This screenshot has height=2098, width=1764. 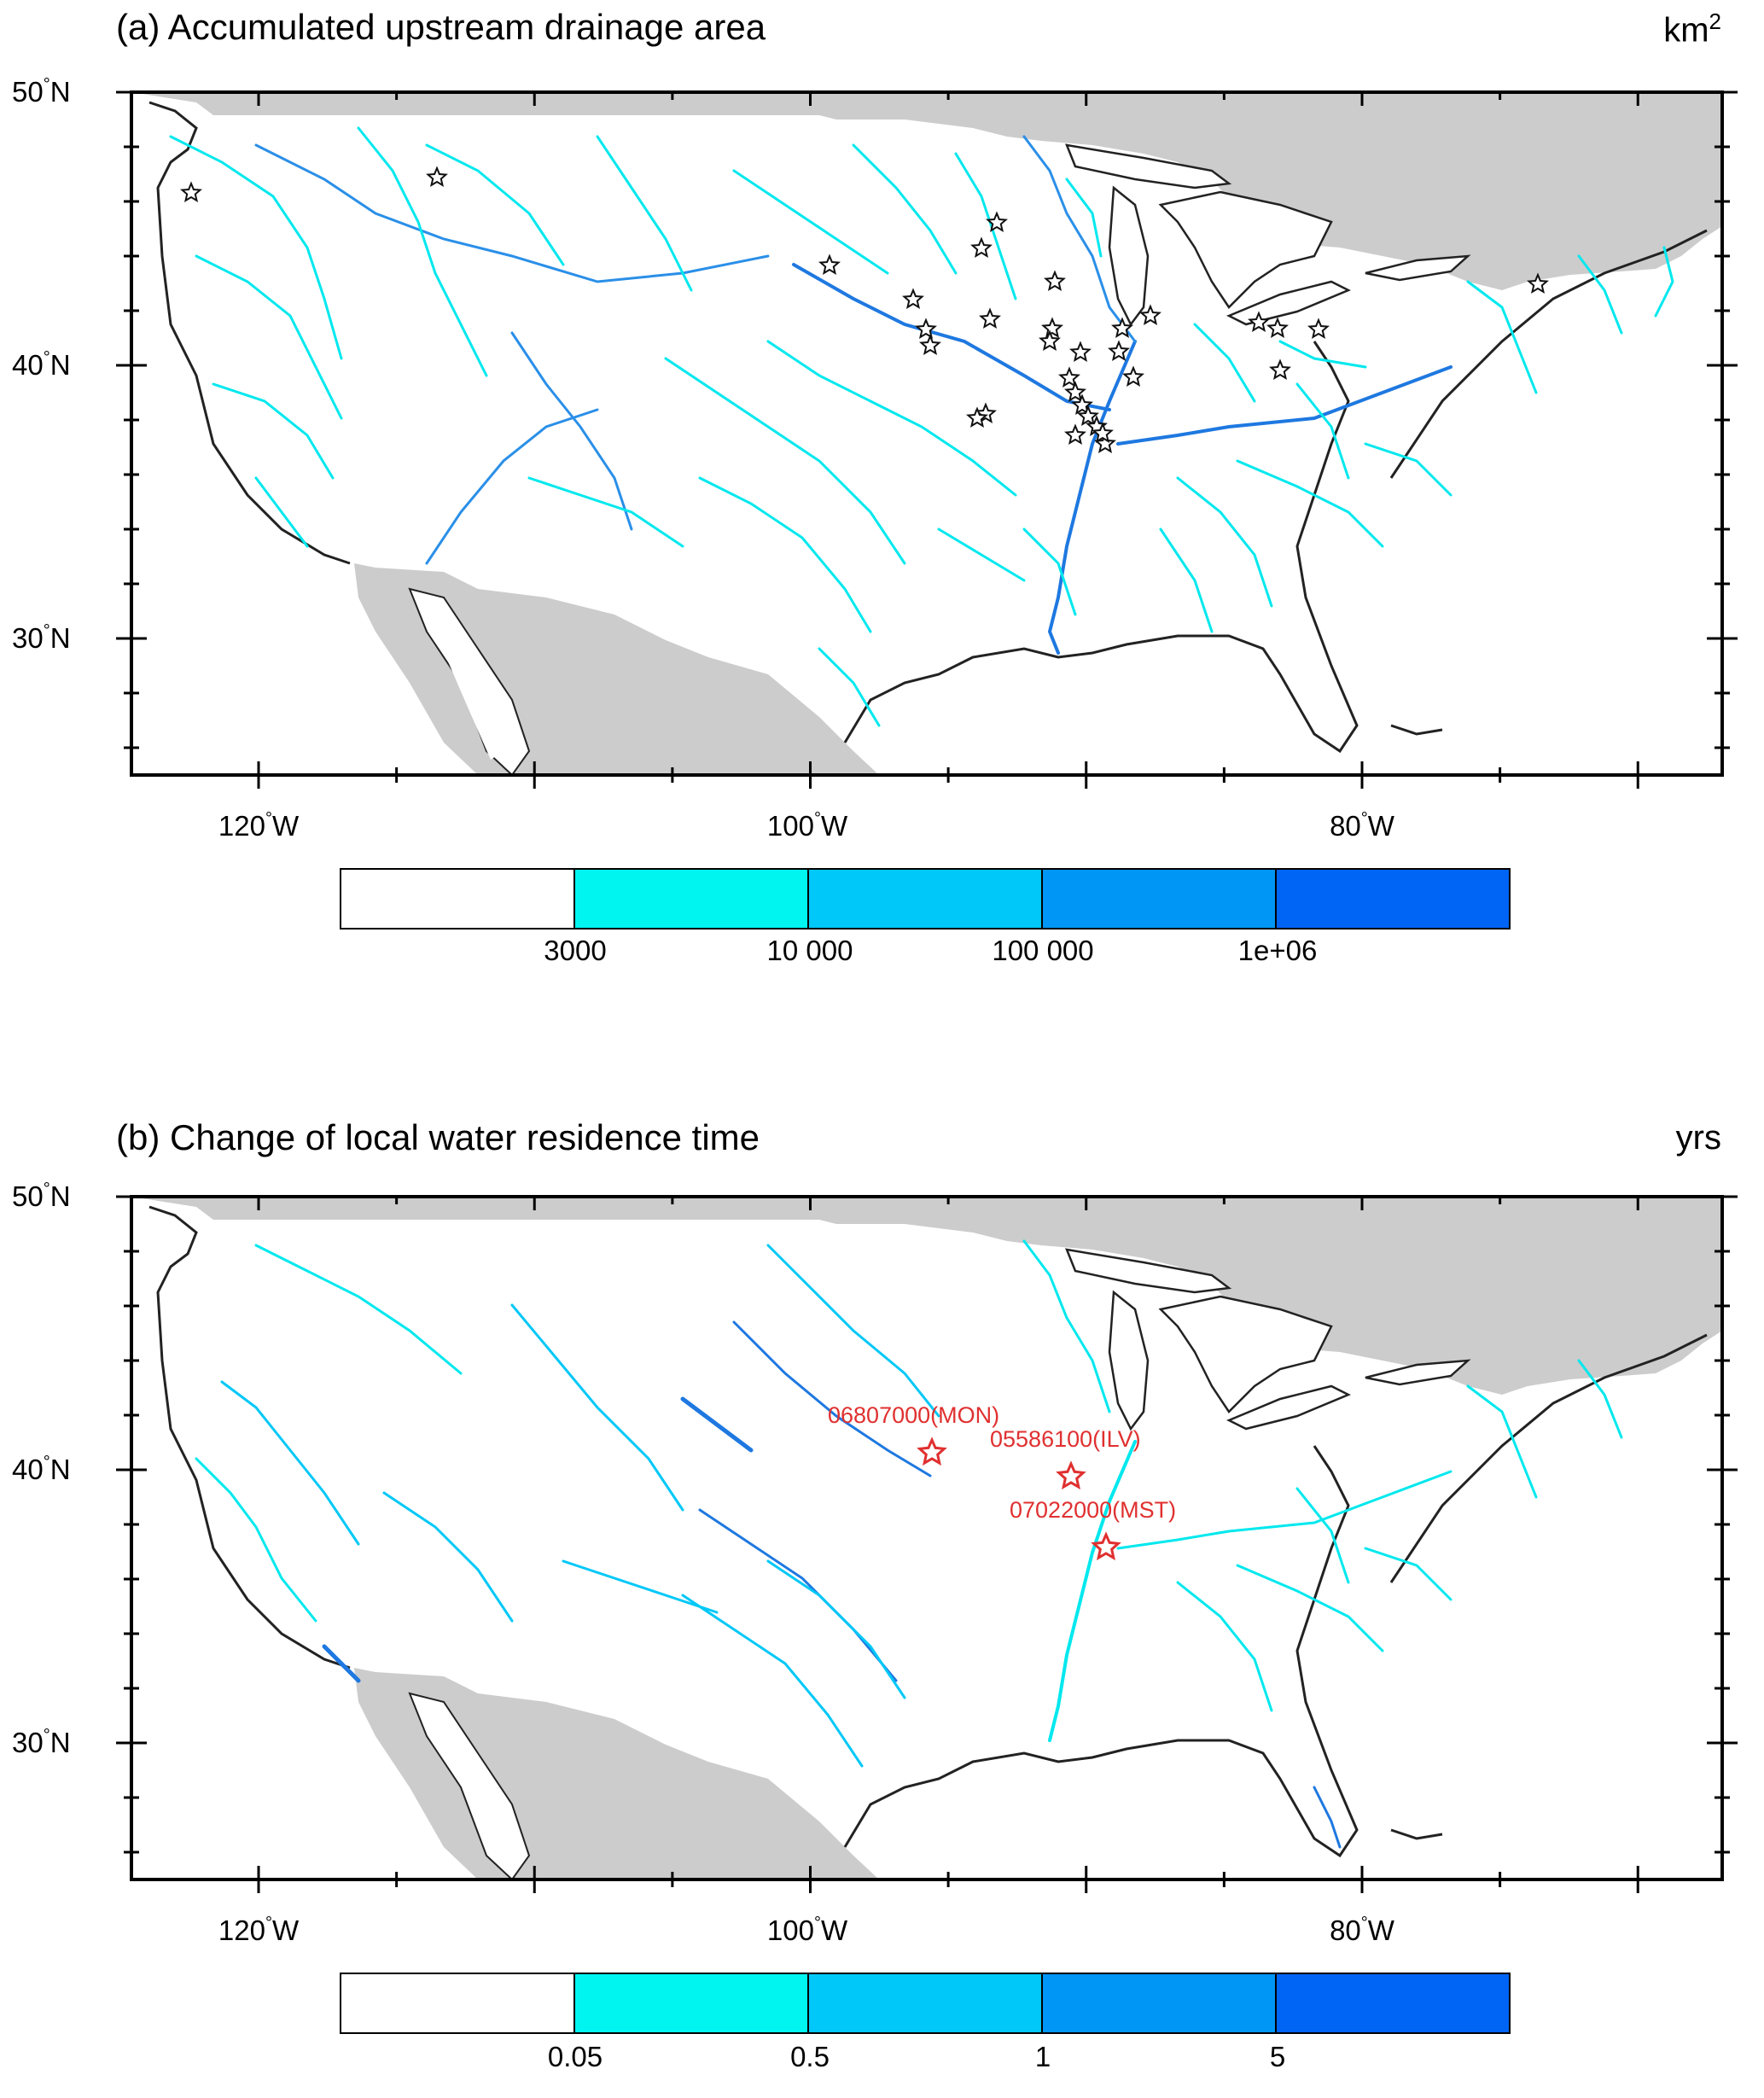 I want to click on gauge-label: 07022000(MST), so click(x=1093, y=1510).